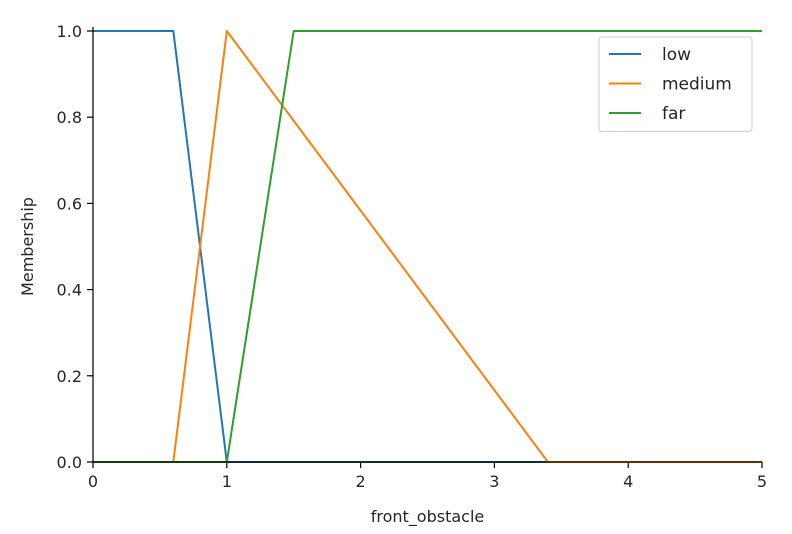  What do you see at coordinates (676, 55) in the screenshot?
I see `legend-label-low: low` at bounding box center [676, 55].